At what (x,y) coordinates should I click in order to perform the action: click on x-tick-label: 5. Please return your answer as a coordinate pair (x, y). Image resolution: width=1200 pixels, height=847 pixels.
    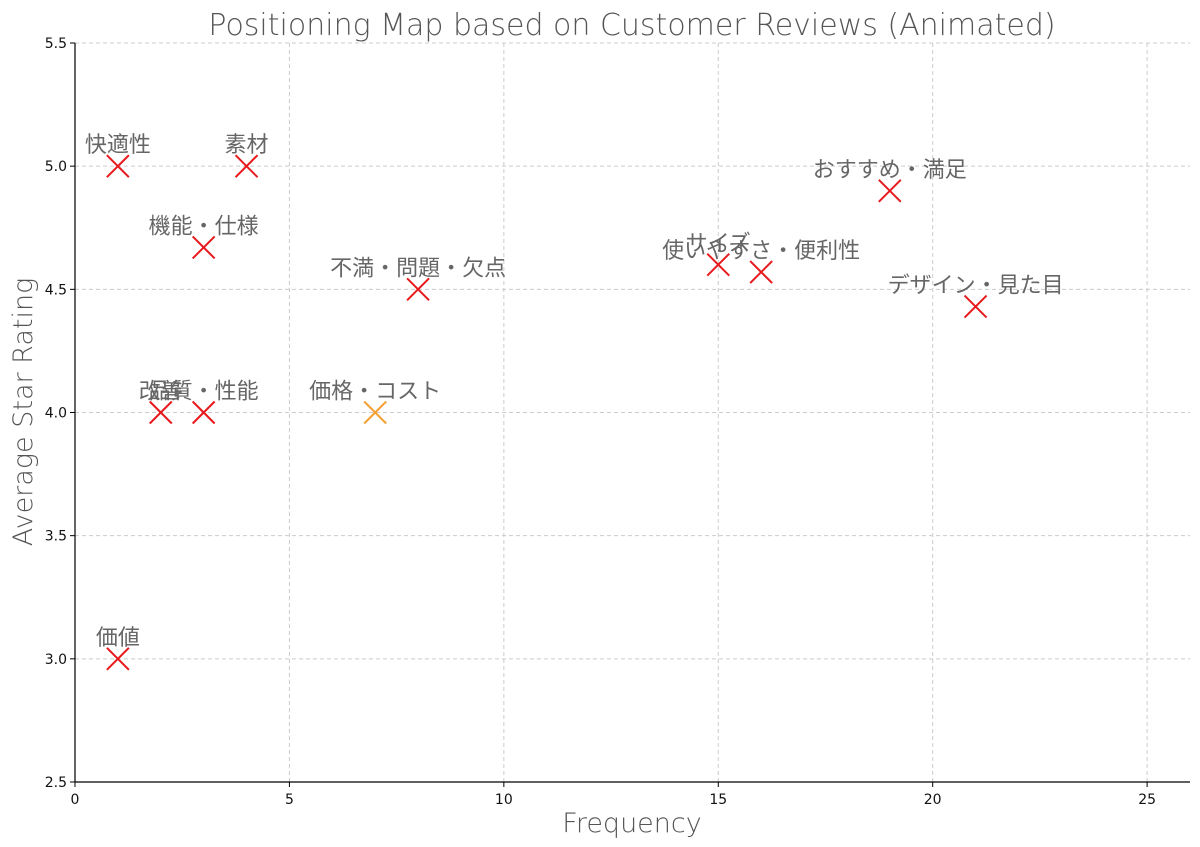
    Looking at the image, I should click on (289, 800).